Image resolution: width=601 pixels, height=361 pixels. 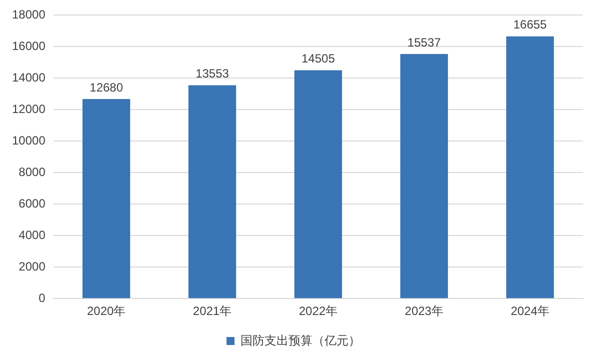 What do you see at coordinates (424, 42) in the screenshot?
I see `data-label: 15537` at bounding box center [424, 42].